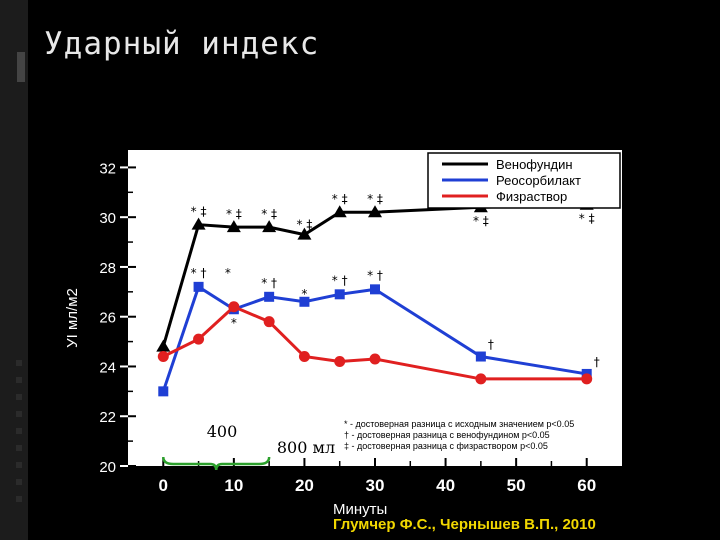 This screenshot has height=540, width=720. I want to click on x-tick-label: 30, so click(375, 485).